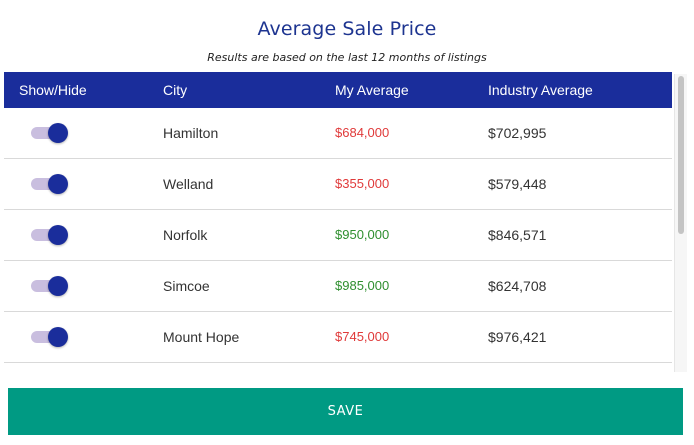 The height and width of the screenshot is (445, 694). Describe the element at coordinates (362, 234) in the screenshot. I see `my-average-cell: $950,000` at that location.